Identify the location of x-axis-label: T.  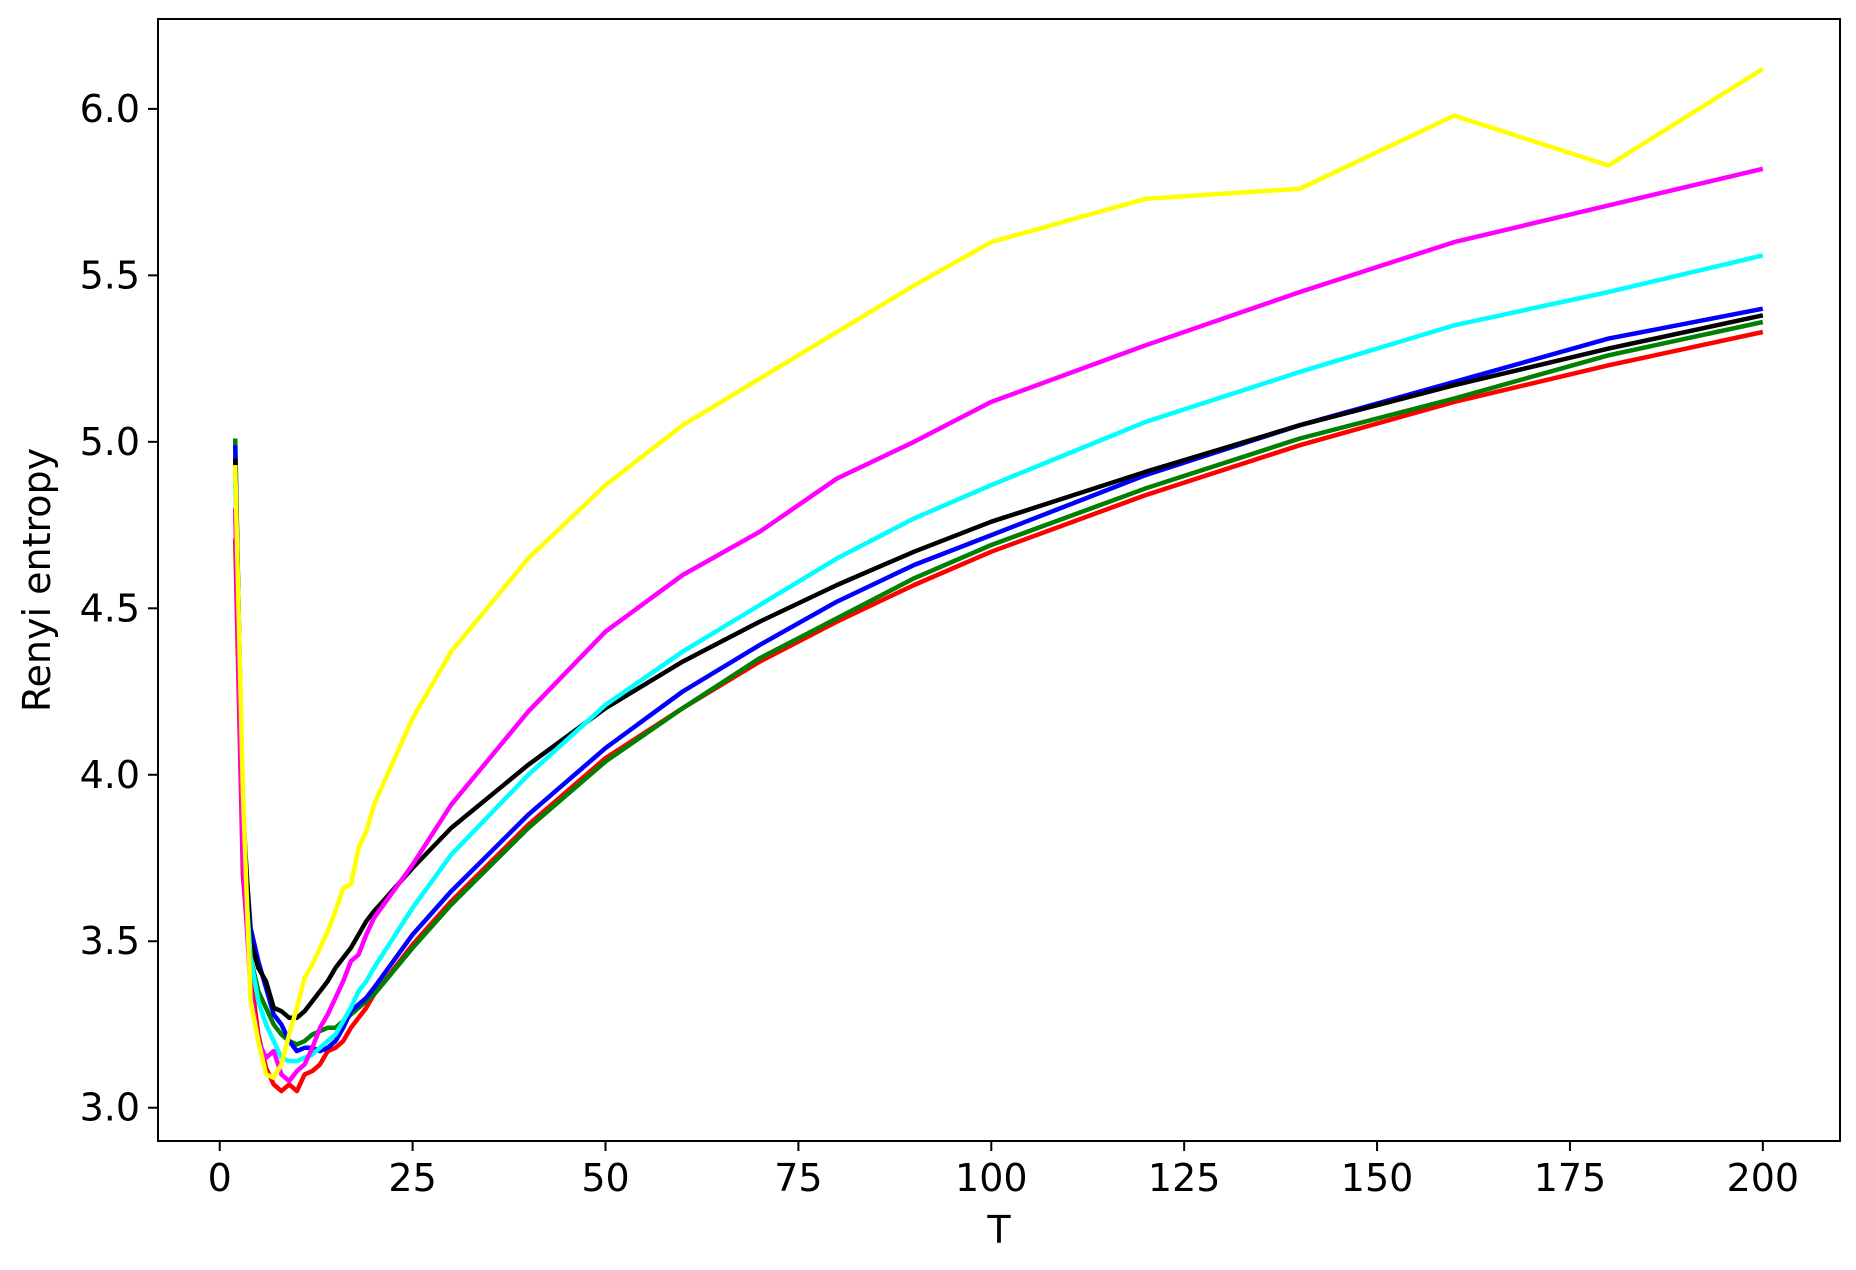
(998, 1230).